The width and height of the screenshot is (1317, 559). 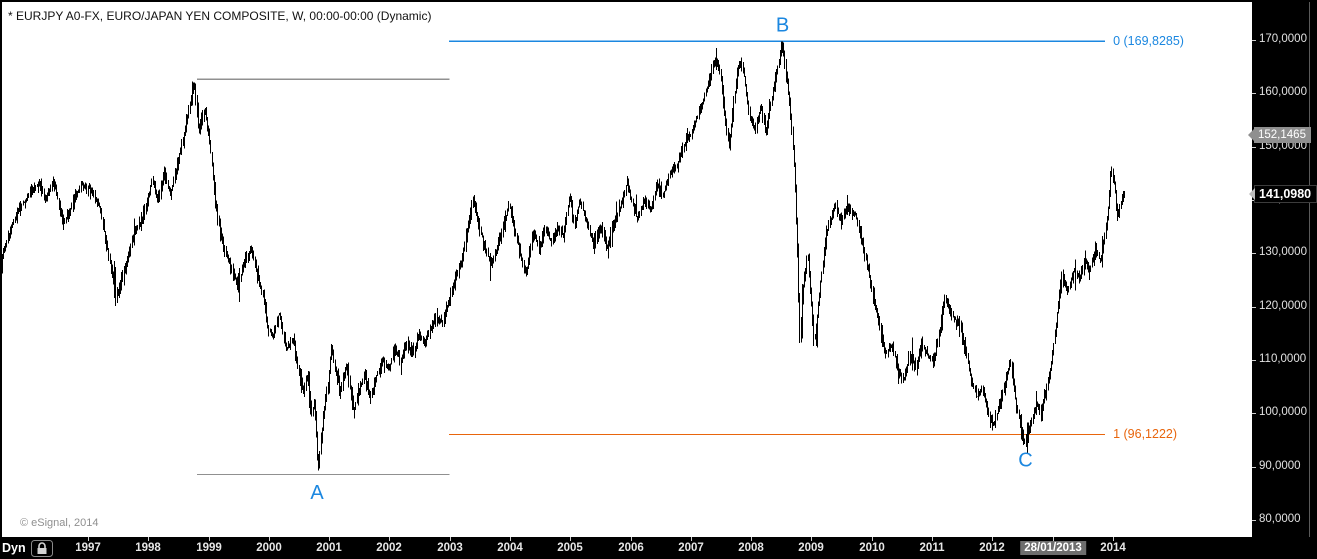 I want to click on price-tick-label: 160,0000, so click(x=1283, y=92).